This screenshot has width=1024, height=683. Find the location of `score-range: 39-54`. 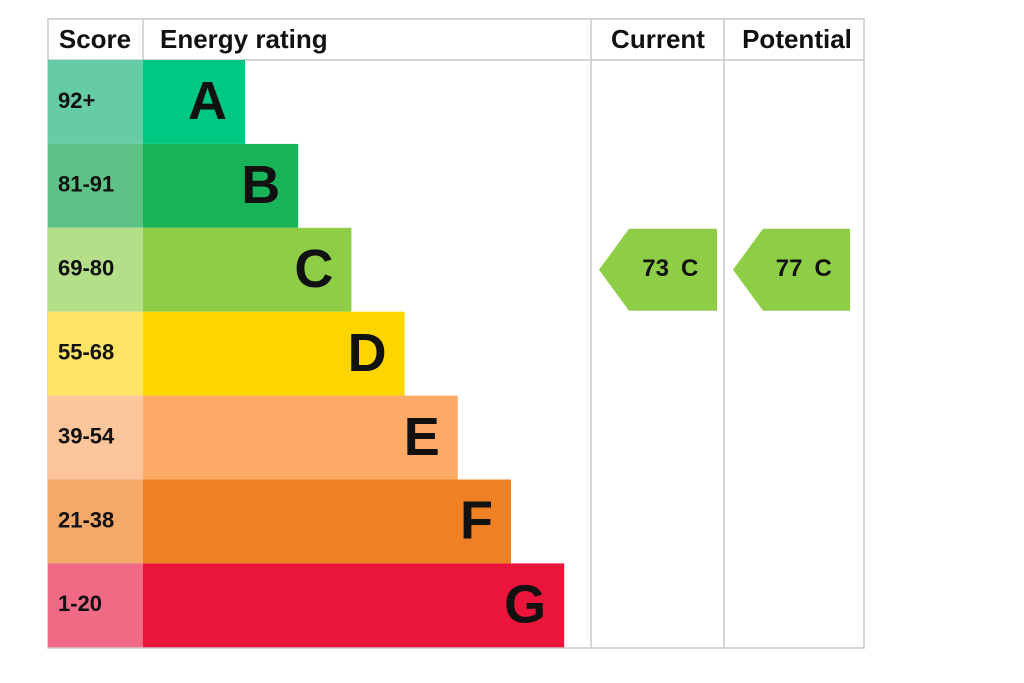

score-range: 39-54 is located at coordinates (86, 435).